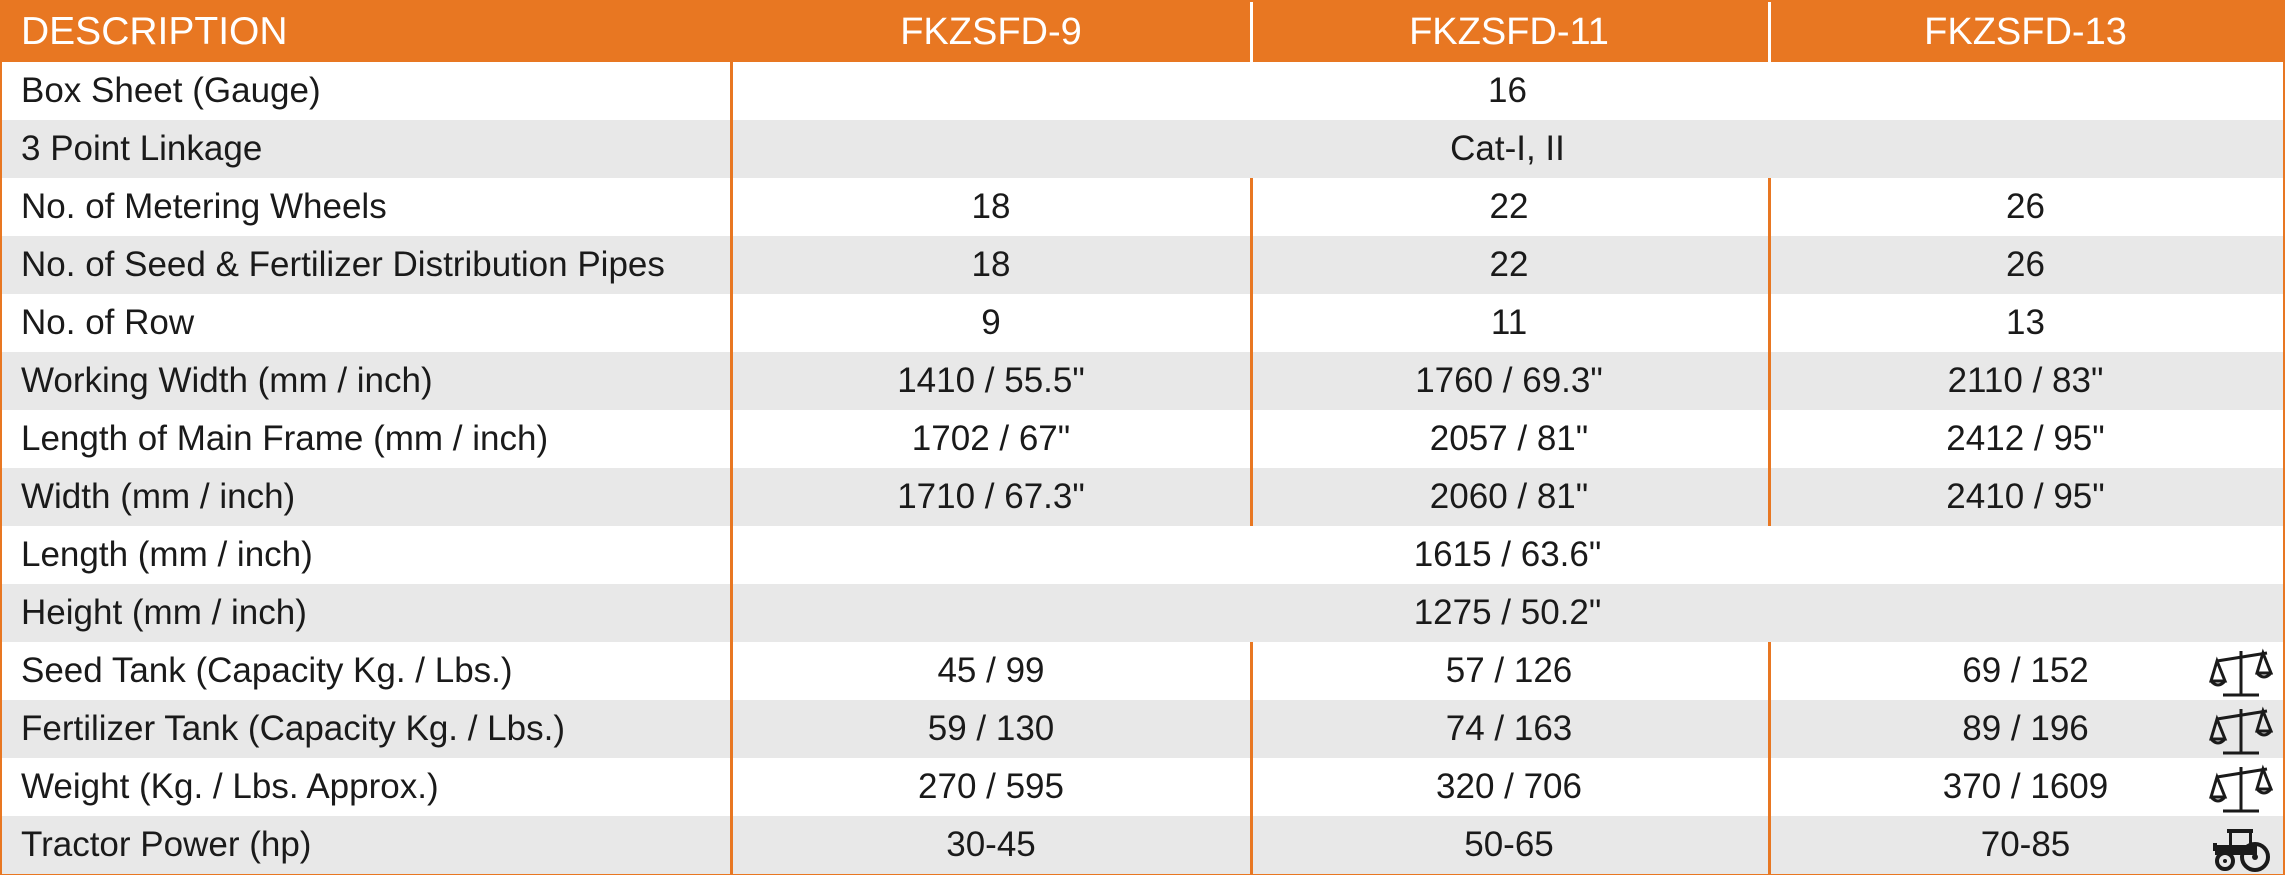 The image size is (2285, 878). What do you see at coordinates (2025, 844) in the screenshot?
I see `row-value-model-3: 70-85` at bounding box center [2025, 844].